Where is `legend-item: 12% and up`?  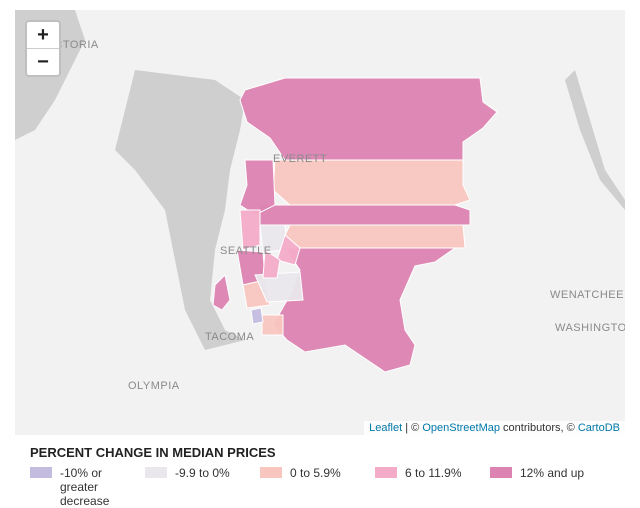 legend-item: 12% and up is located at coordinates (555, 473).